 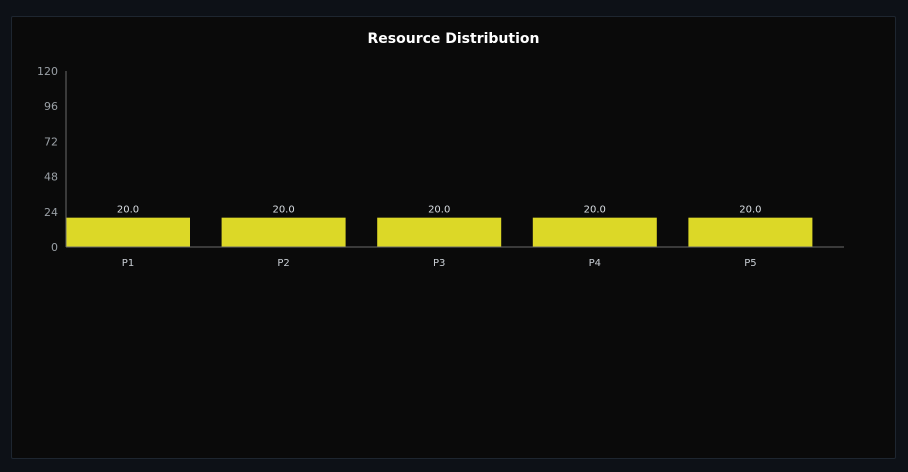 I want to click on value-labels: 20.0 20.0 20.0 20.0 20.0, so click(x=439, y=210).